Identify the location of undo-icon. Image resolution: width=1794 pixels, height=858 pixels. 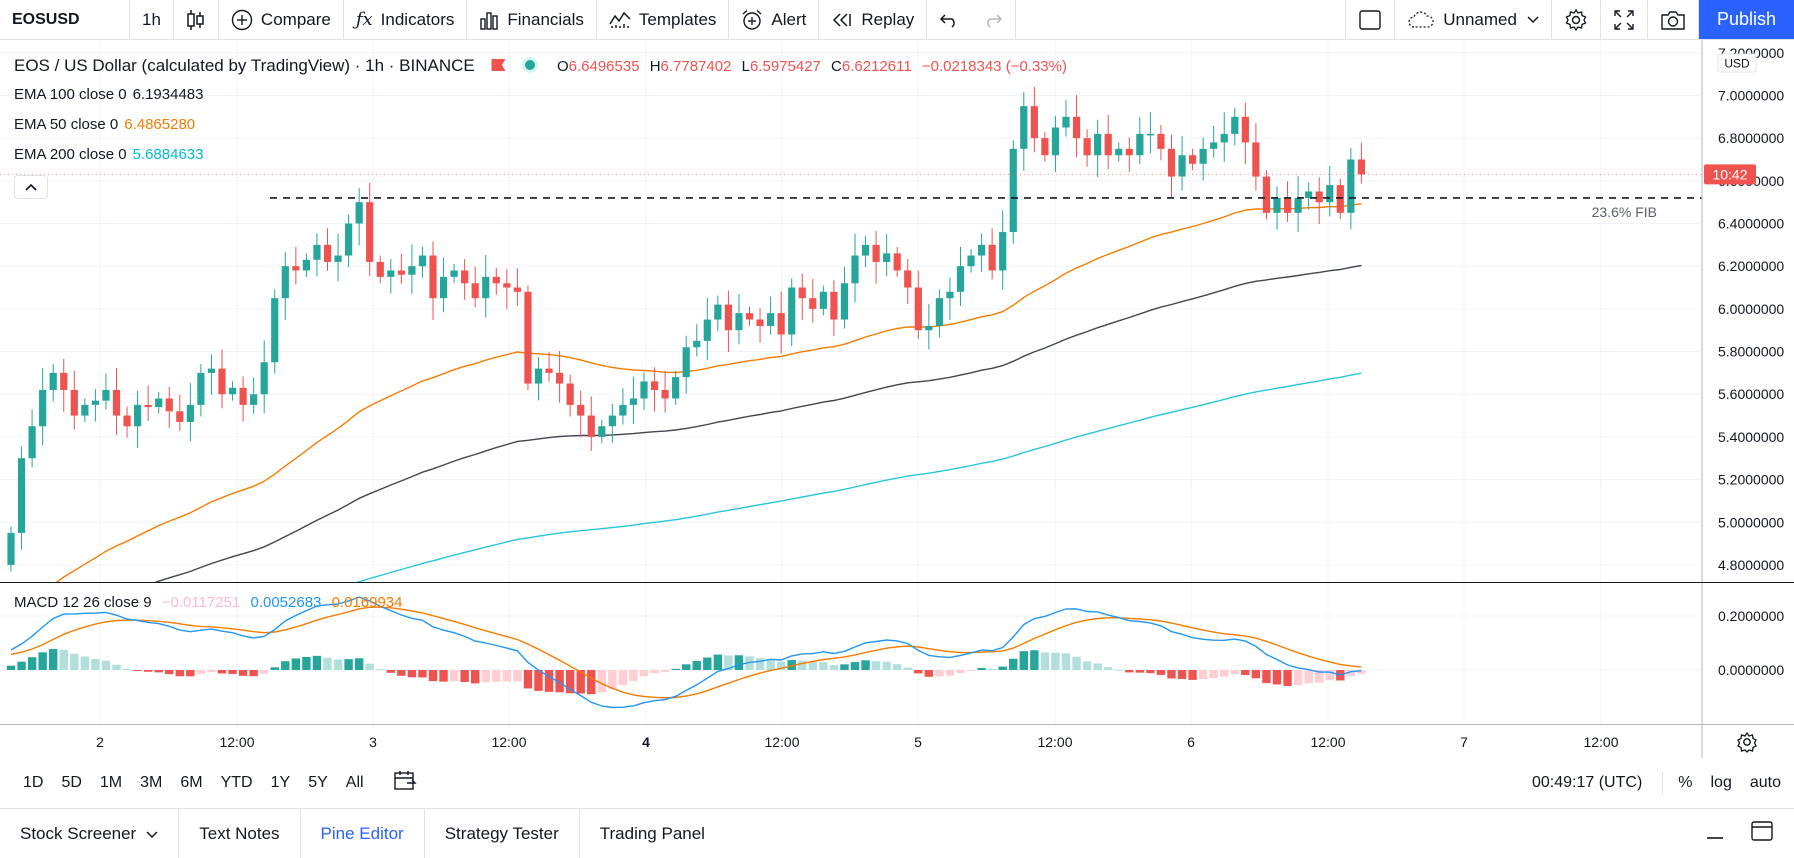
(949, 20).